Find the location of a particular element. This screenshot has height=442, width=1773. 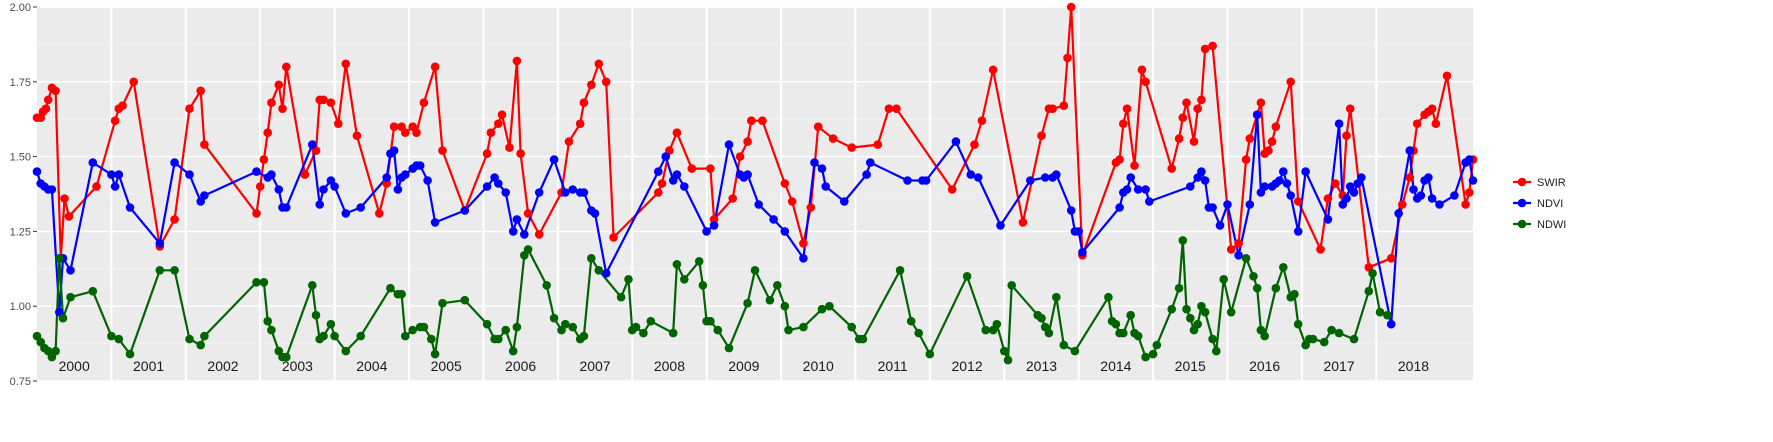

y-axis: 0.75 1.00 1.25 1.50 1.75 2.00 is located at coordinates (23, 195).